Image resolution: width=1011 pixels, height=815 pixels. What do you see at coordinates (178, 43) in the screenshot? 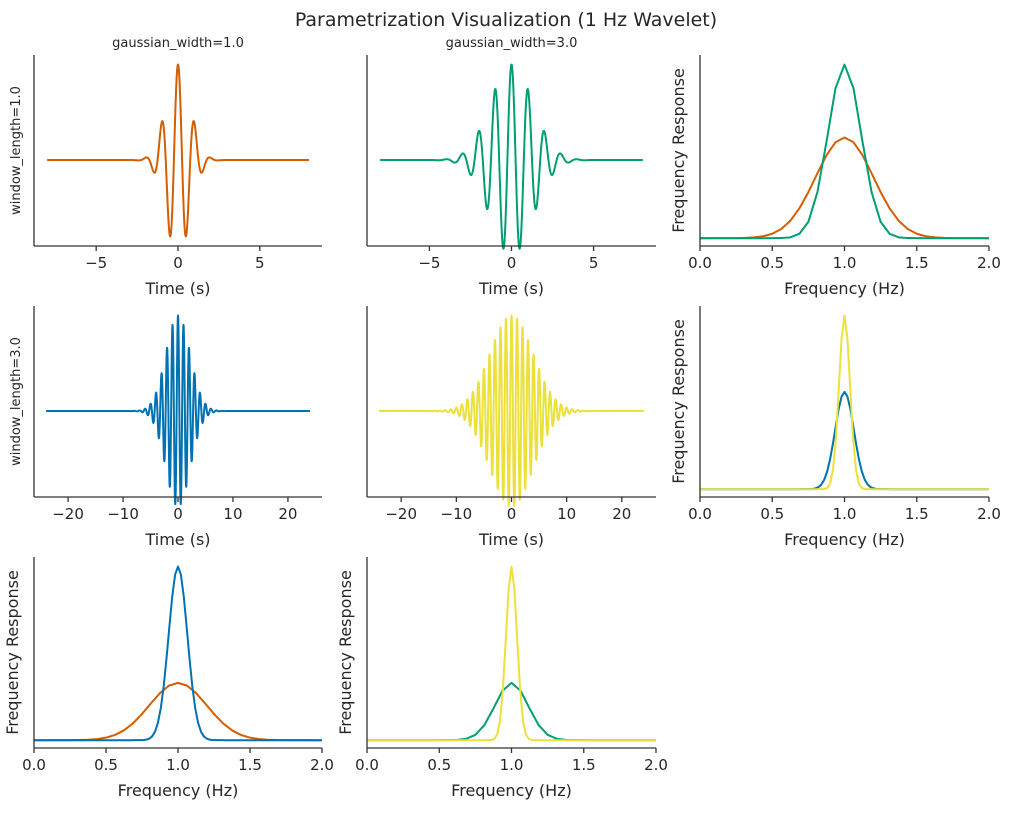
I see `subplot-title: gaussian_width=1.0` at bounding box center [178, 43].